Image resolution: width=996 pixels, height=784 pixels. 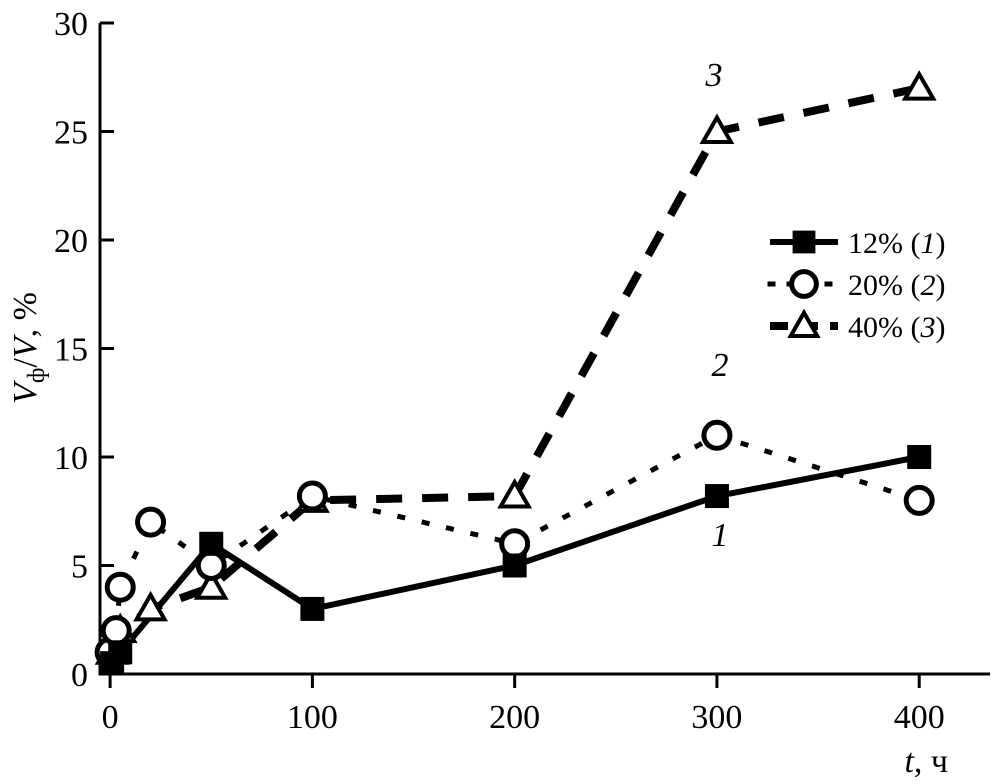 I want to click on y-tick-label: 10, so click(x=71, y=458).